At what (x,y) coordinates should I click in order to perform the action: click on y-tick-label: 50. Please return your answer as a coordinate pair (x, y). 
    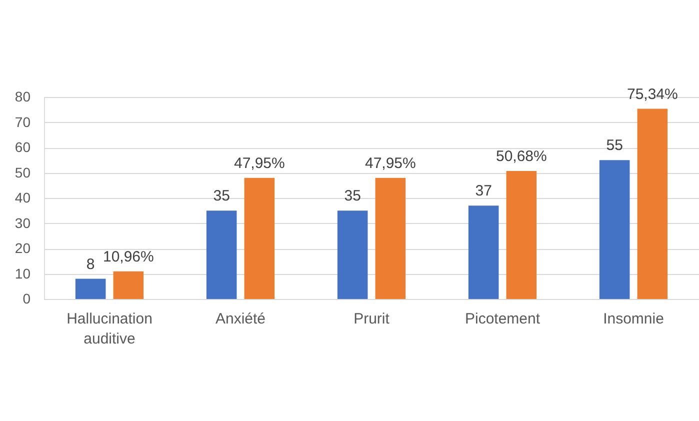
    Looking at the image, I should click on (22, 172).